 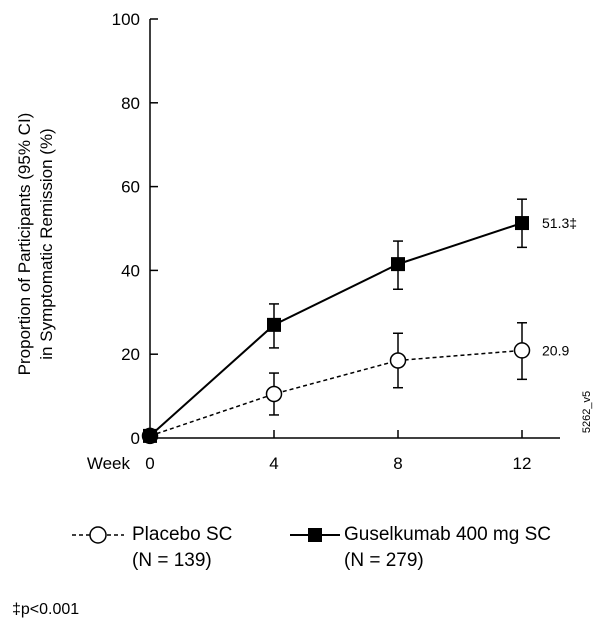 What do you see at coordinates (384, 560) in the screenshot?
I see `legend-n-guselkumab: (N = 279)` at bounding box center [384, 560].